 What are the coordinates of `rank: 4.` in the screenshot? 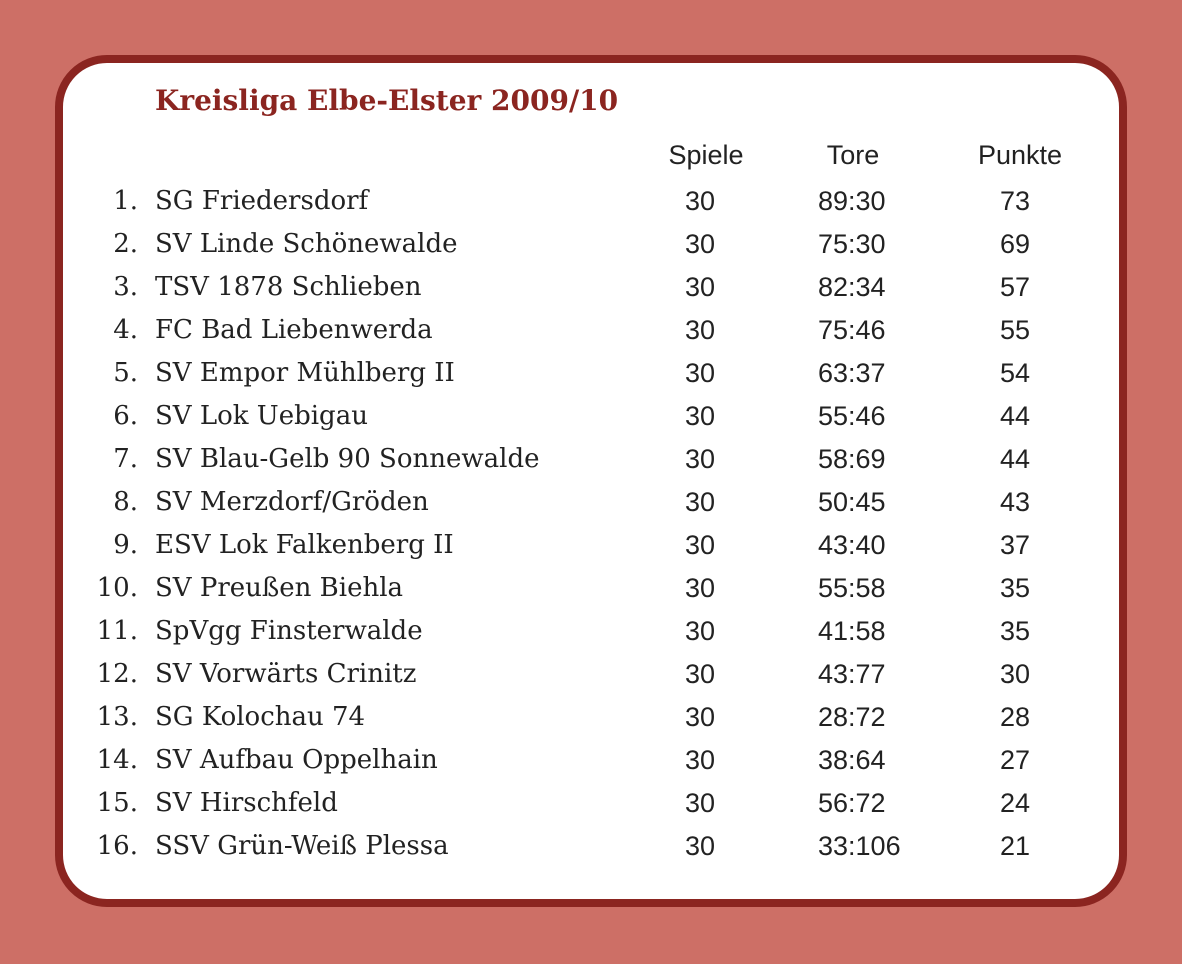 It's located at (125, 330).